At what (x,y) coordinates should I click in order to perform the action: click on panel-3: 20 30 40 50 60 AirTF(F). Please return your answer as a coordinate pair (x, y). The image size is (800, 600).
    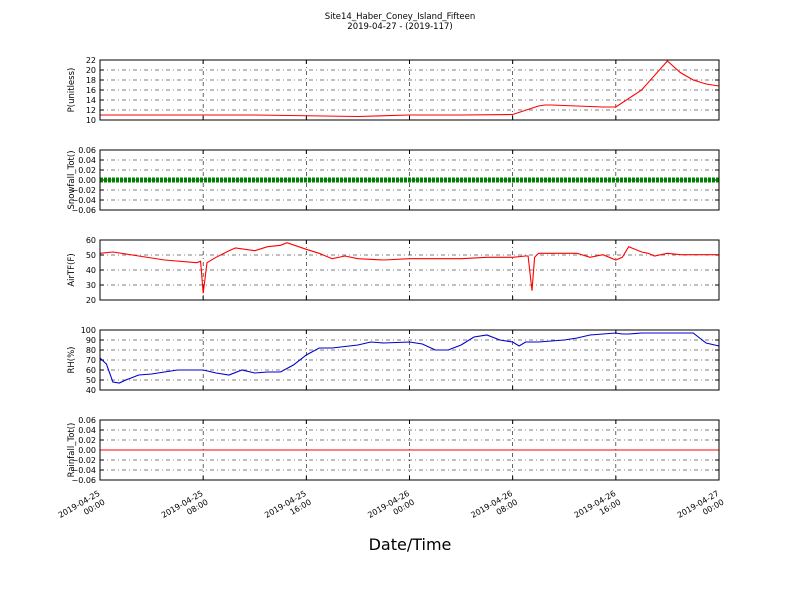
    Looking at the image, I should click on (393, 270).